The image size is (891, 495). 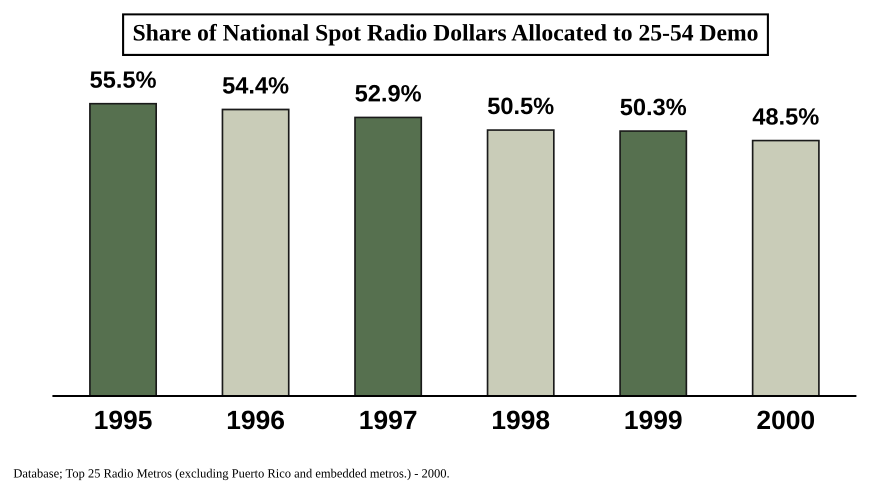 I want to click on data-label: 55.5%, so click(x=123, y=79).